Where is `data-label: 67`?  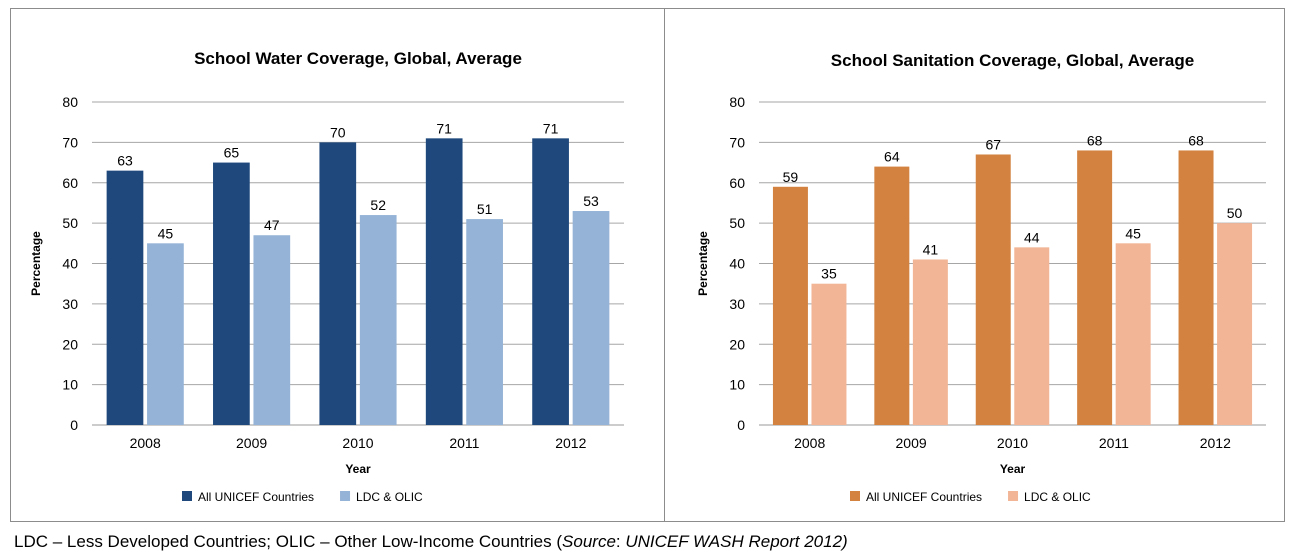 data-label: 67 is located at coordinates (993, 144).